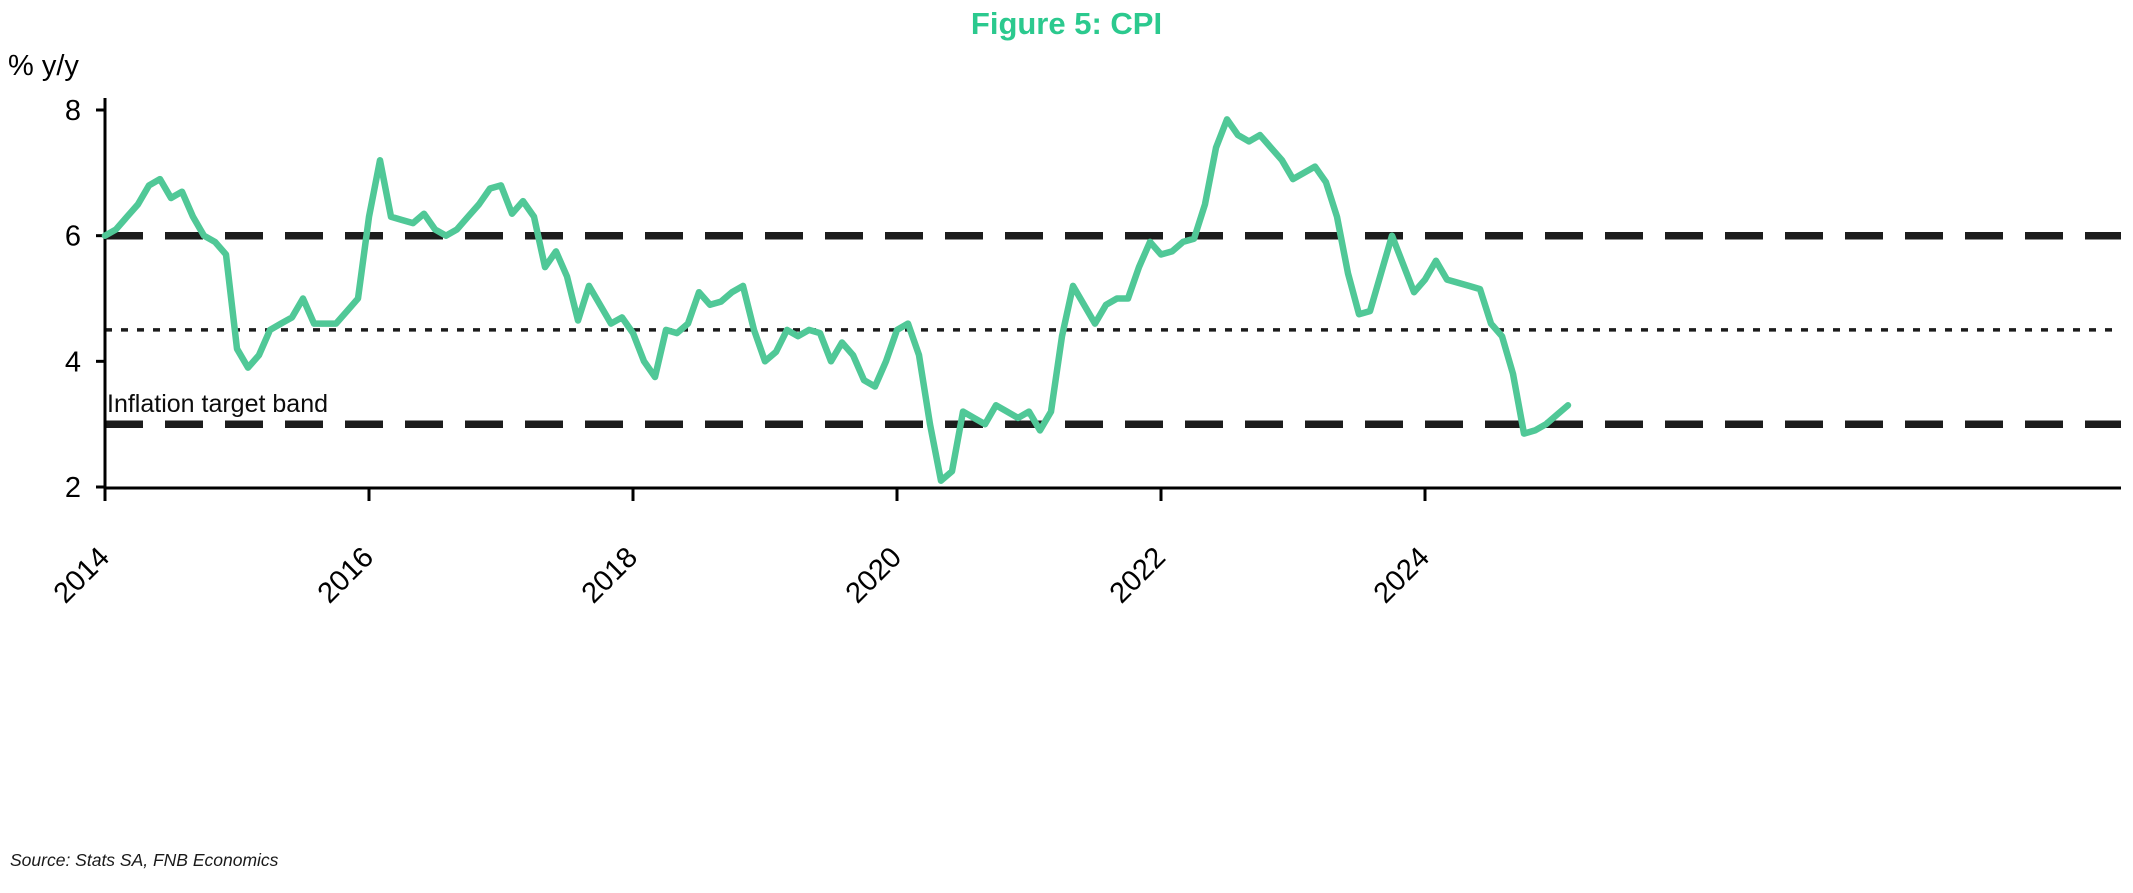  I want to click on svg-text: 6, so click(73, 237).